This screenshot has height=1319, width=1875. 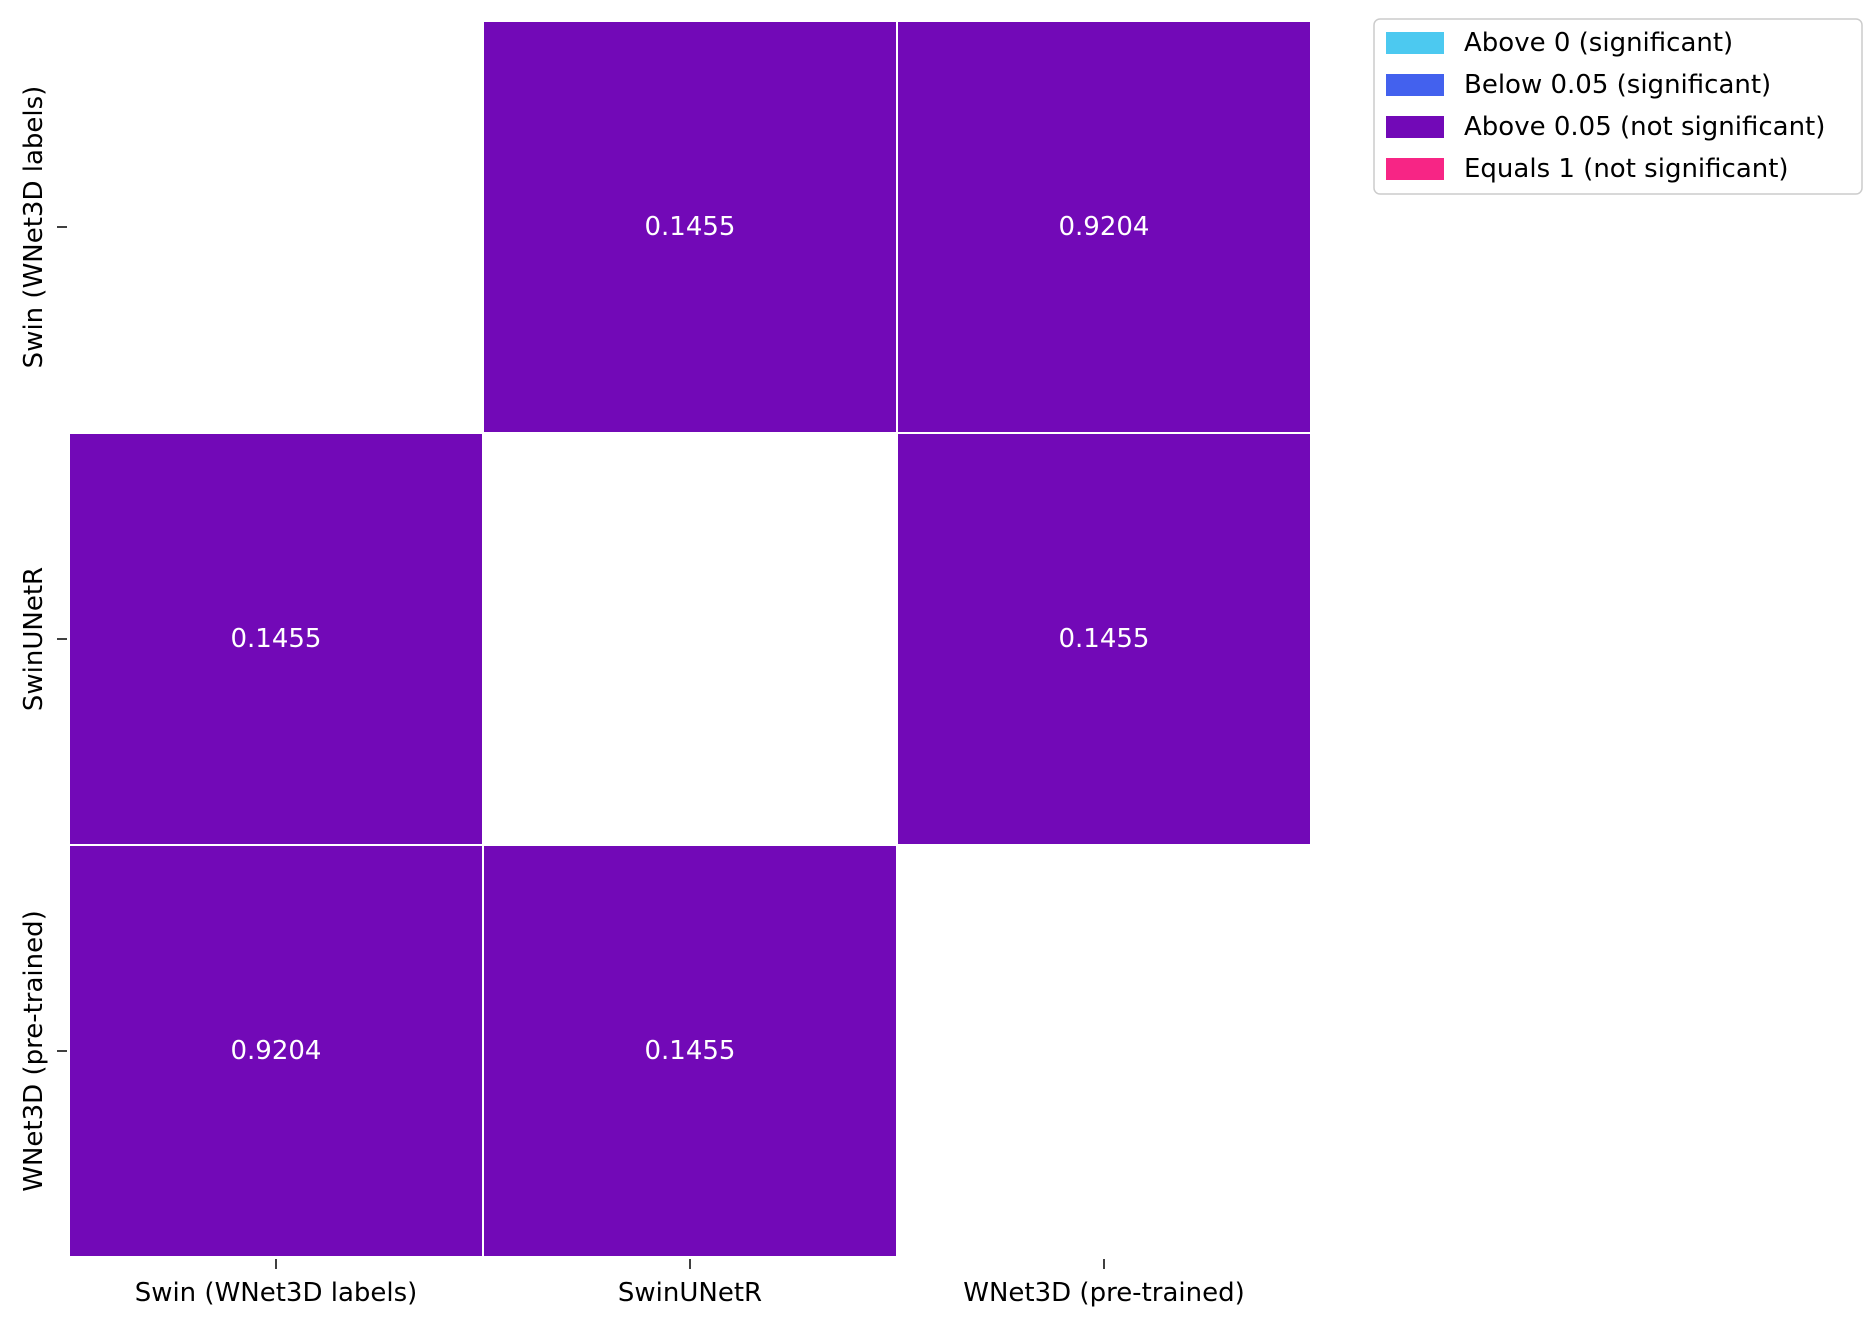 I want to click on x-tick-label: SwinUNetR, so click(x=690, y=1293).